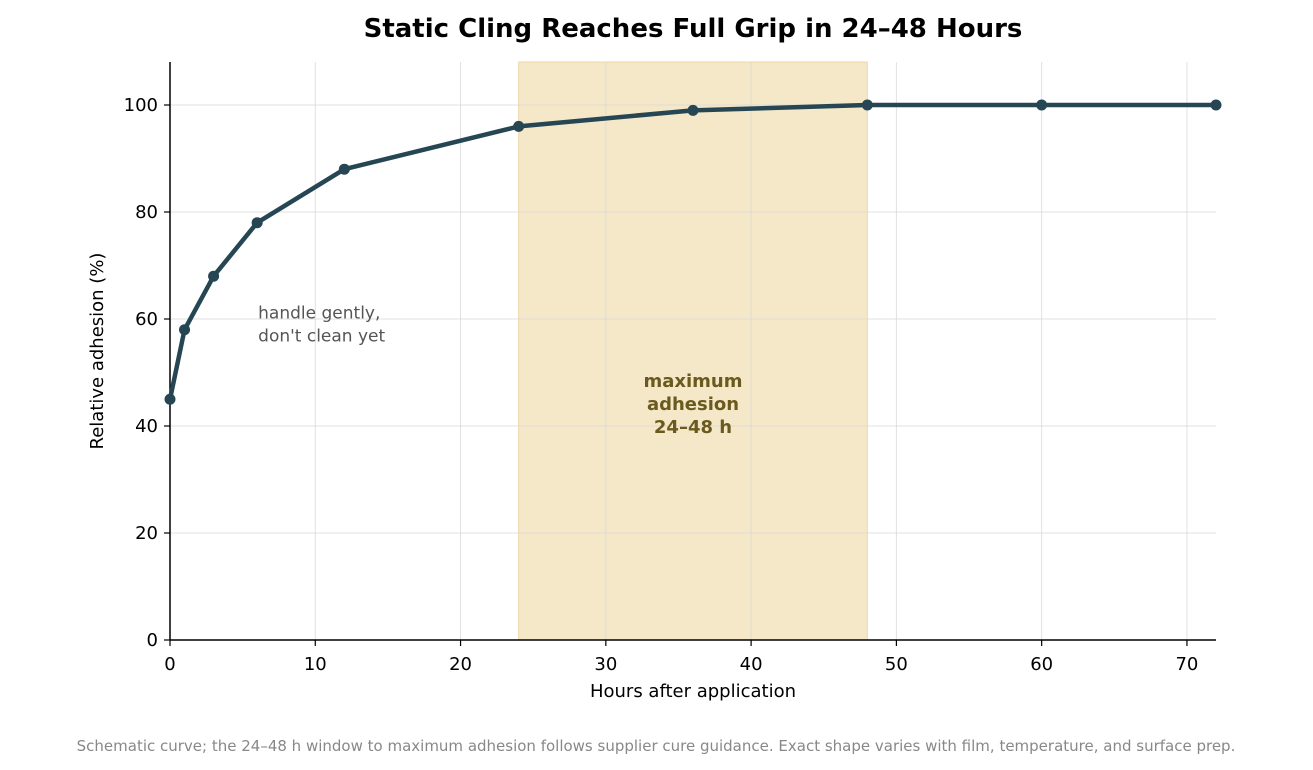 This screenshot has height=770, width=1313. I want to click on x-tick-label: 10, so click(315, 664).